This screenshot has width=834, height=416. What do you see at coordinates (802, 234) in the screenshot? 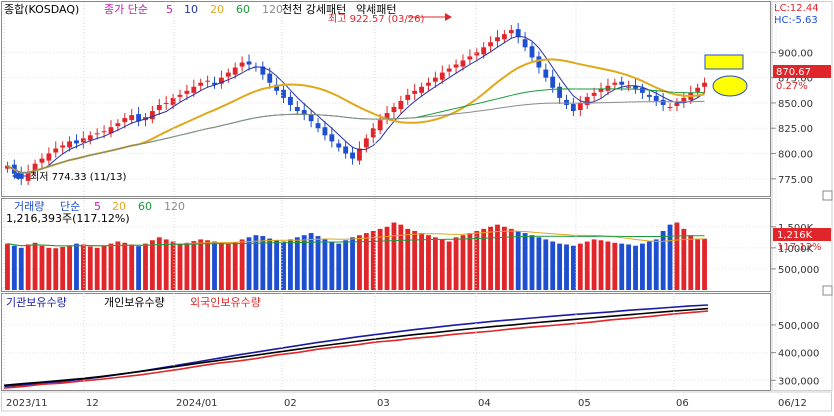
I see `volume-tag` at bounding box center [802, 234].